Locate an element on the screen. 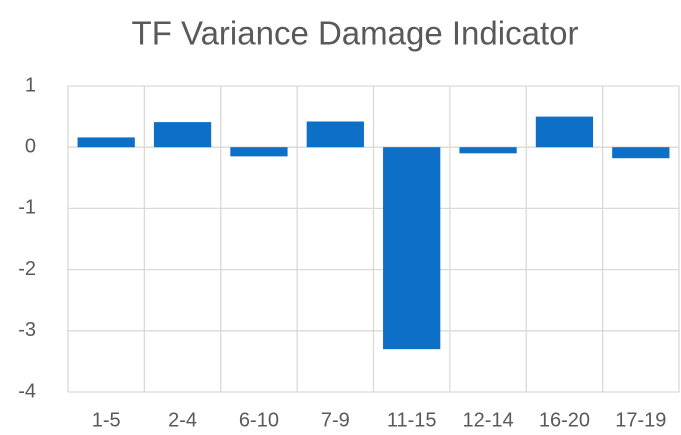  x-tick-label: 11-15 is located at coordinates (412, 420).